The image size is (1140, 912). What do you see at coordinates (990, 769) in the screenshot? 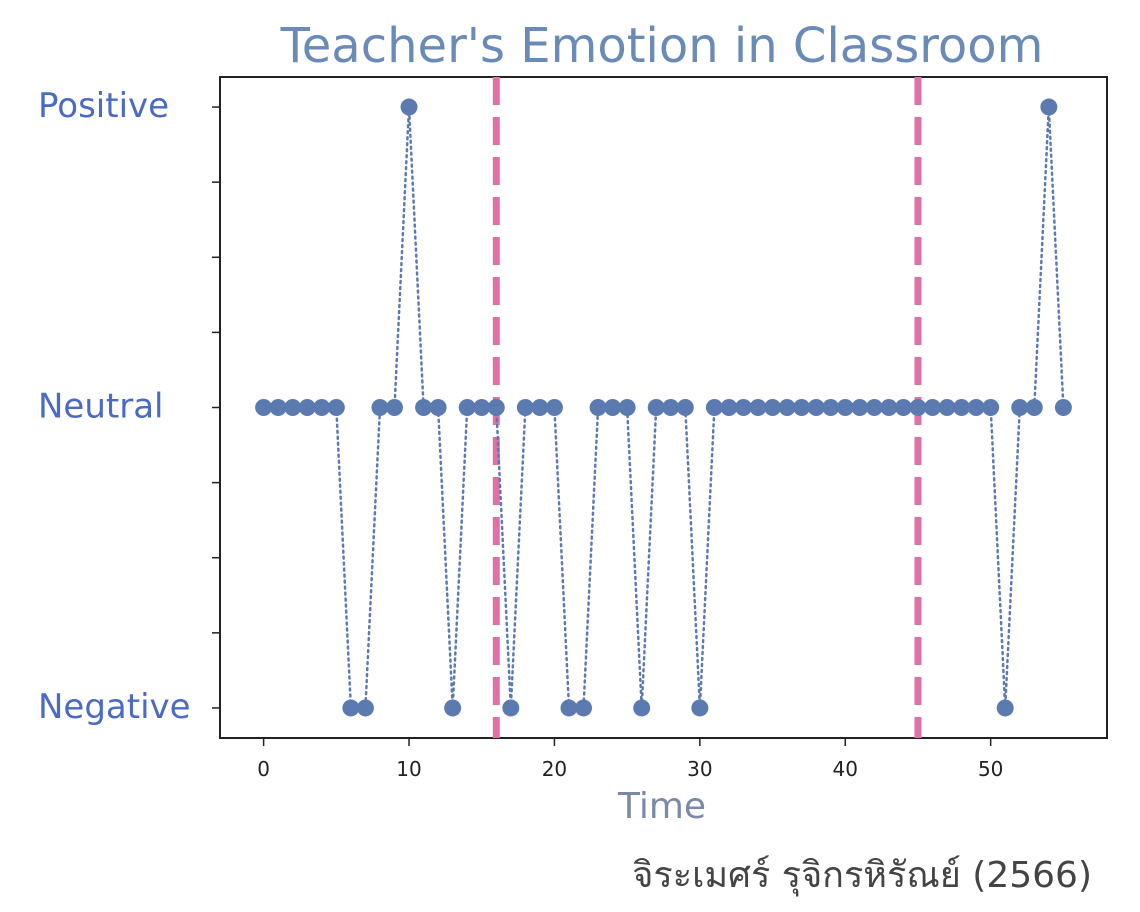
I see `x-tick-label: 50` at bounding box center [990, 769].